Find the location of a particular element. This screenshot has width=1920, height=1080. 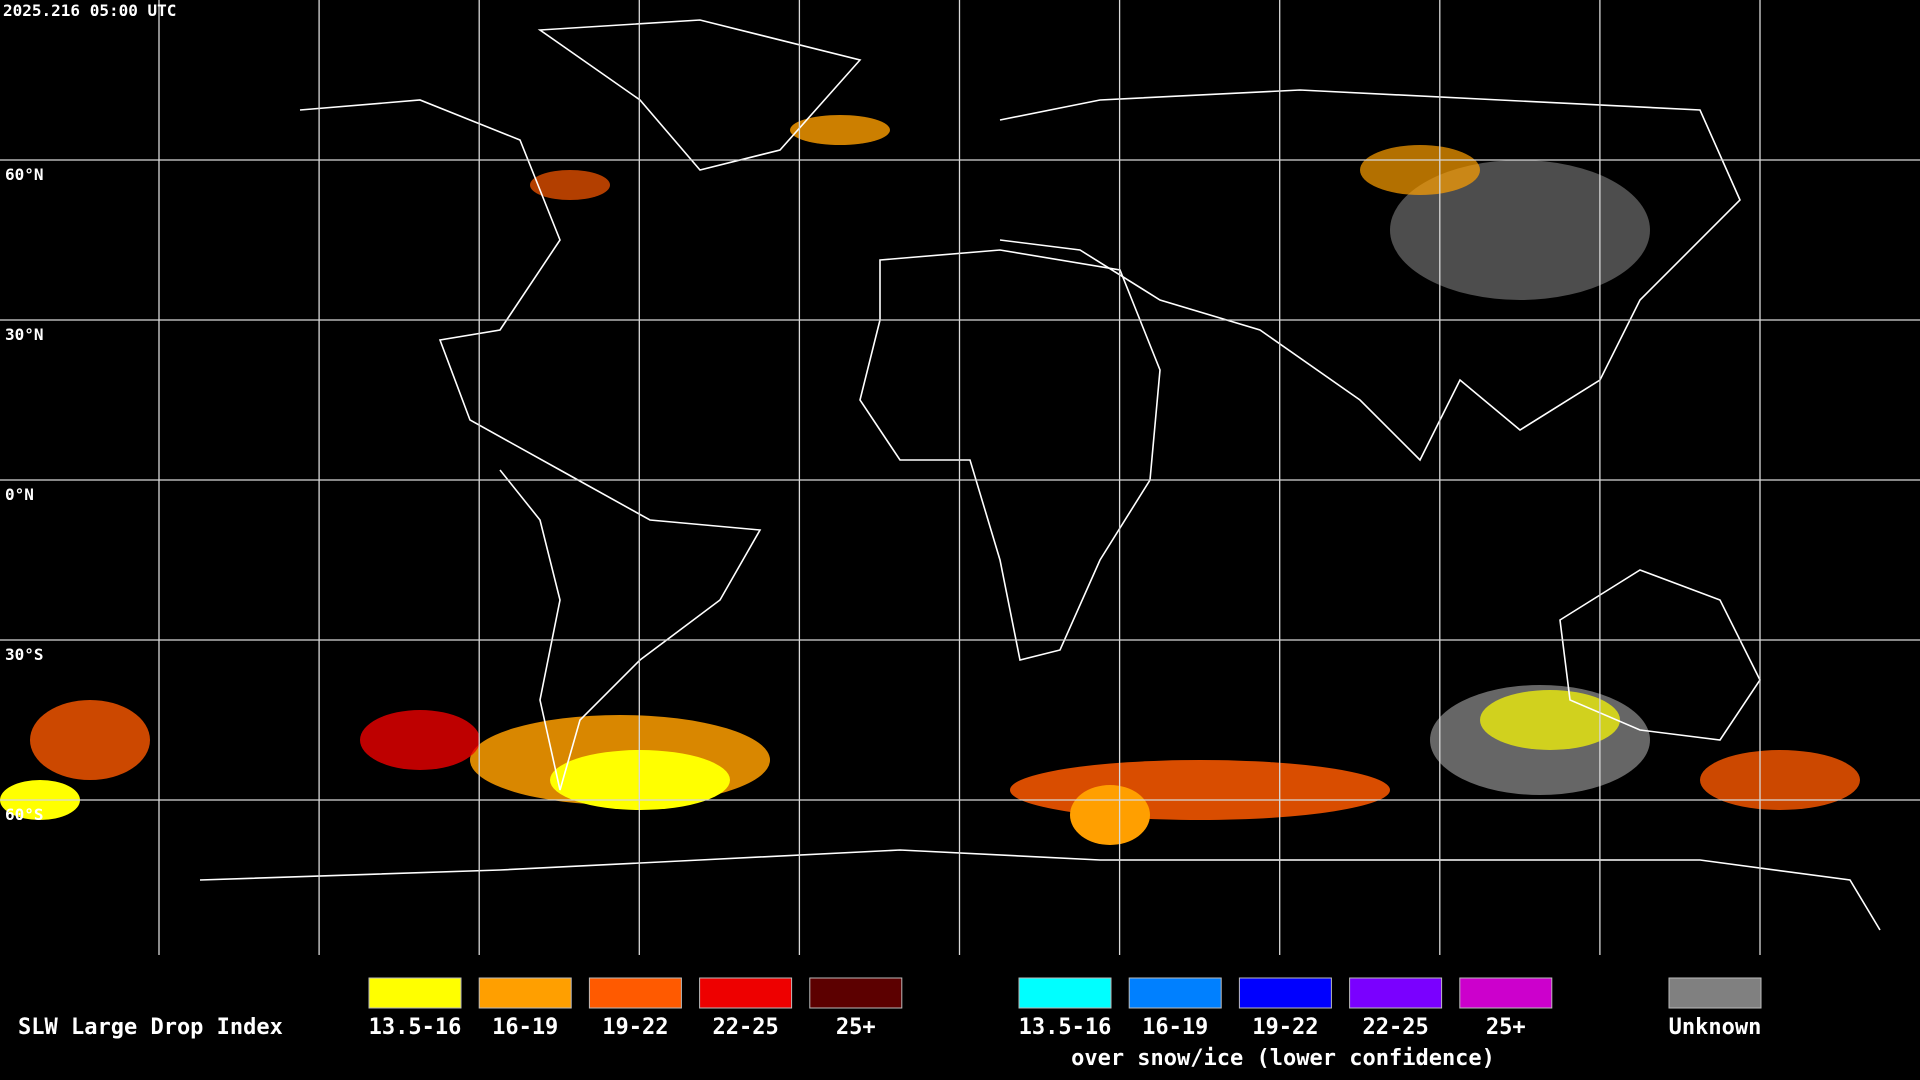

latitude-label: 60°S is located at coordinates (24, 814).